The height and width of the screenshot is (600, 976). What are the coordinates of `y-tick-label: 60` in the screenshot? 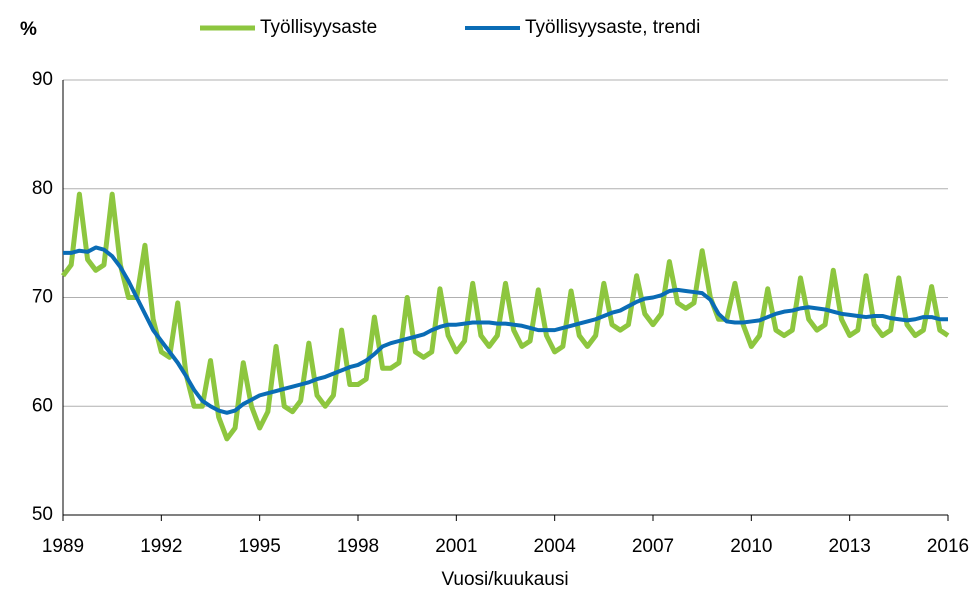 It's located at (42, 405).